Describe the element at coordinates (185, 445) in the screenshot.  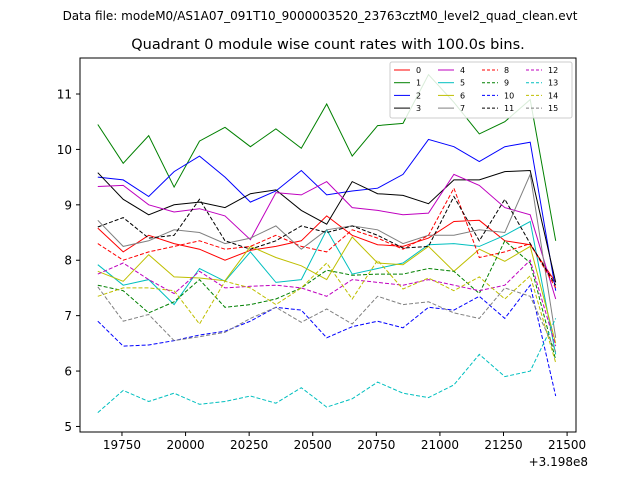
I see `x-tick-label: 20000` at that location.